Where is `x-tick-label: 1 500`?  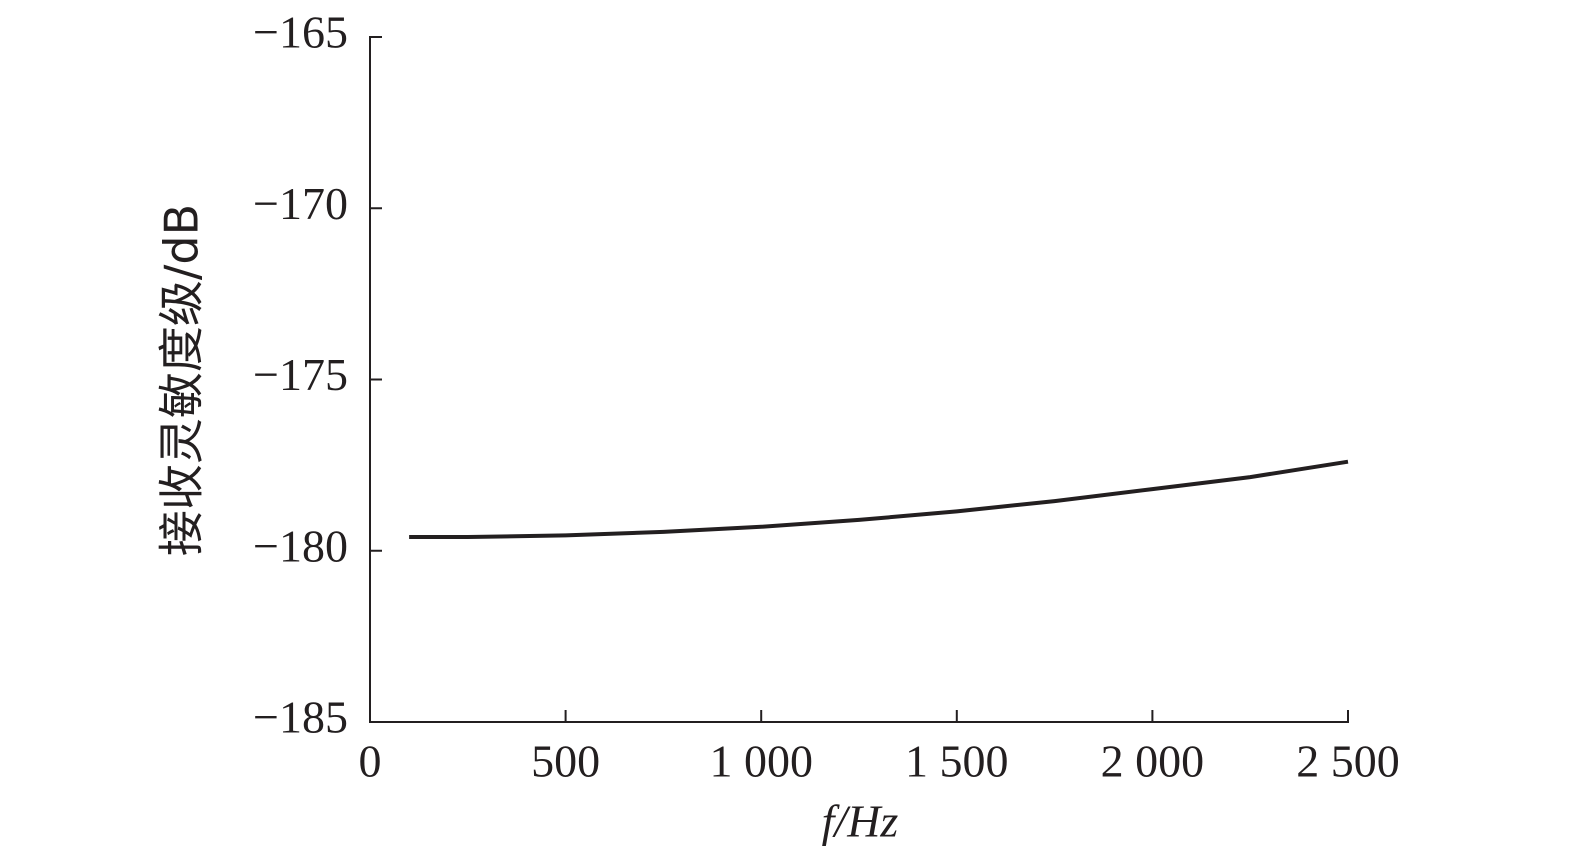 x-tick-label: 1 500 is located at coordinates (957, 761).